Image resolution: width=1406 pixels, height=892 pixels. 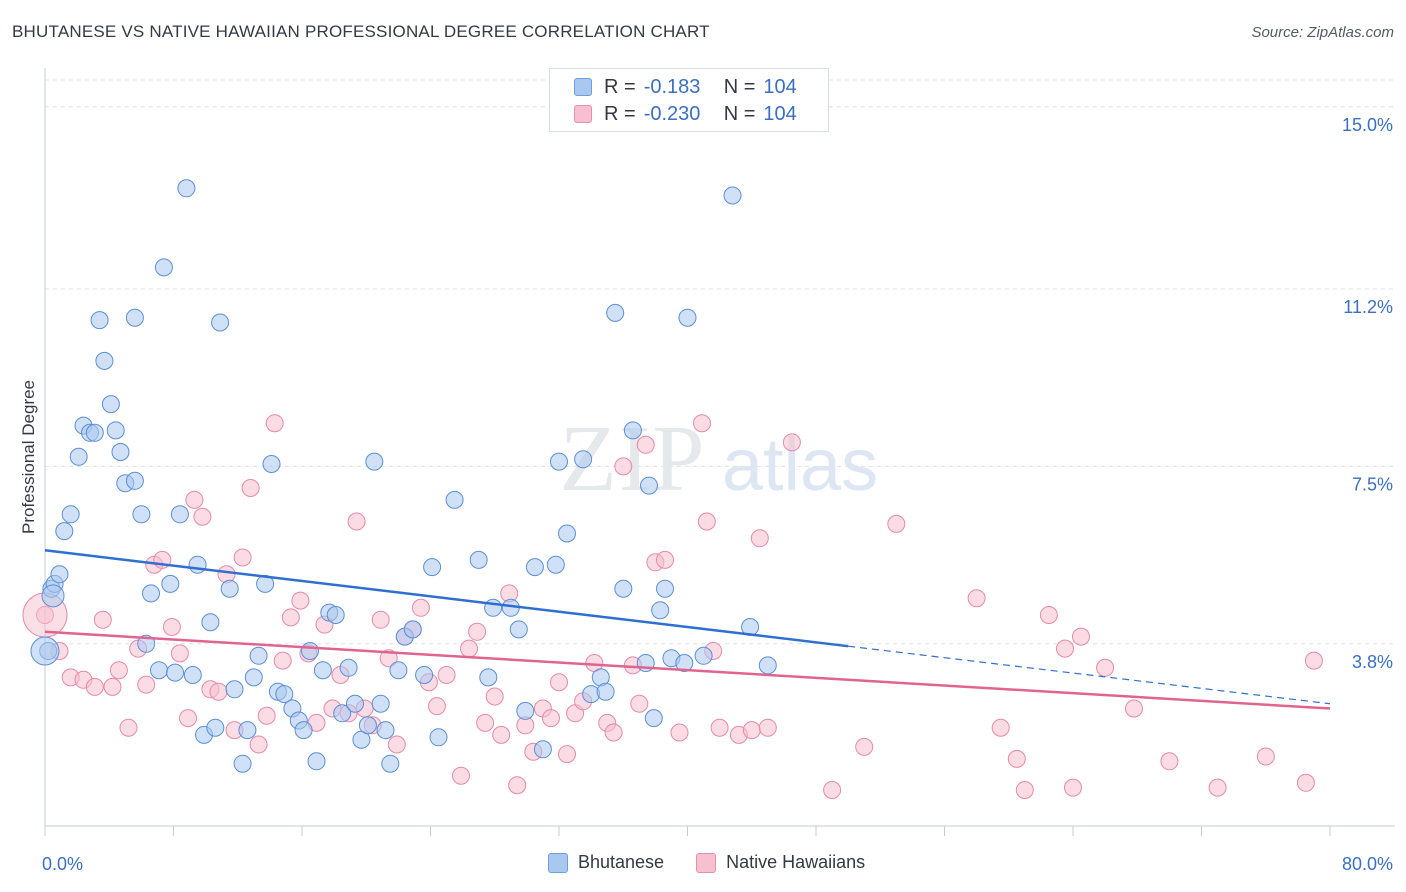 What do you see at coordinates (45, 651) in the screenshot?
I see `bhutanese-edge-point` at bounding box center [45, 651].